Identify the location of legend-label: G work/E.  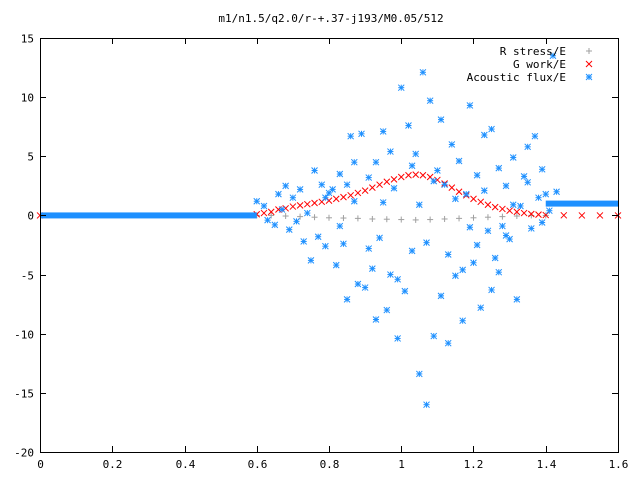
(539, 64).